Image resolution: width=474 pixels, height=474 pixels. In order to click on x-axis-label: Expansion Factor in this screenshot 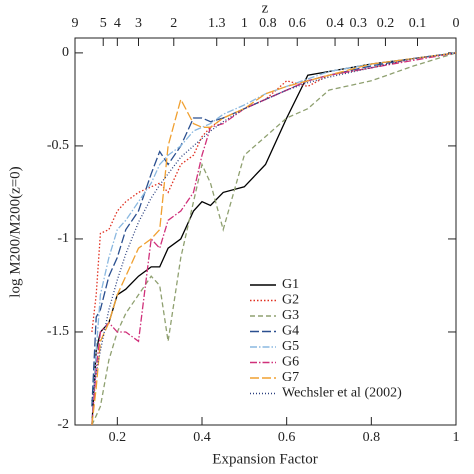, I will do `click(264, 459)`.